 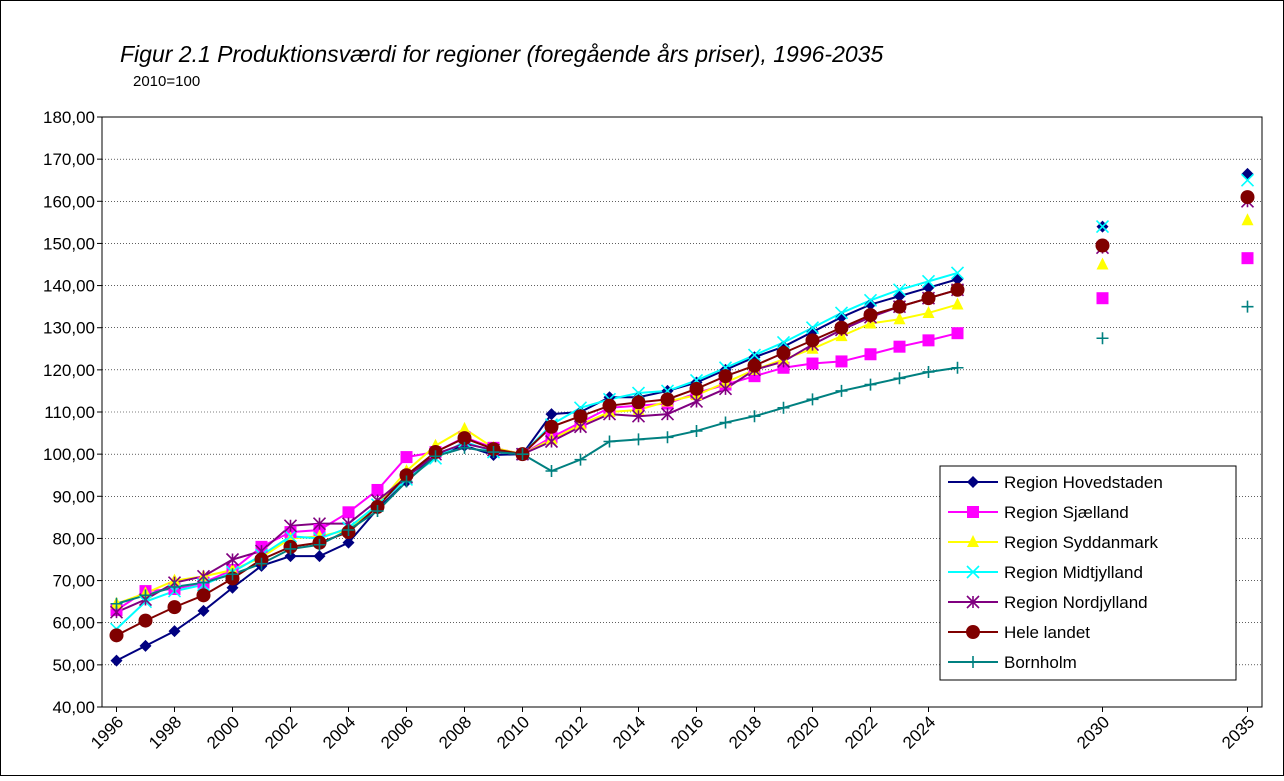 I want to click on y-tick-label: 50,00, so click(x=73, y=665).